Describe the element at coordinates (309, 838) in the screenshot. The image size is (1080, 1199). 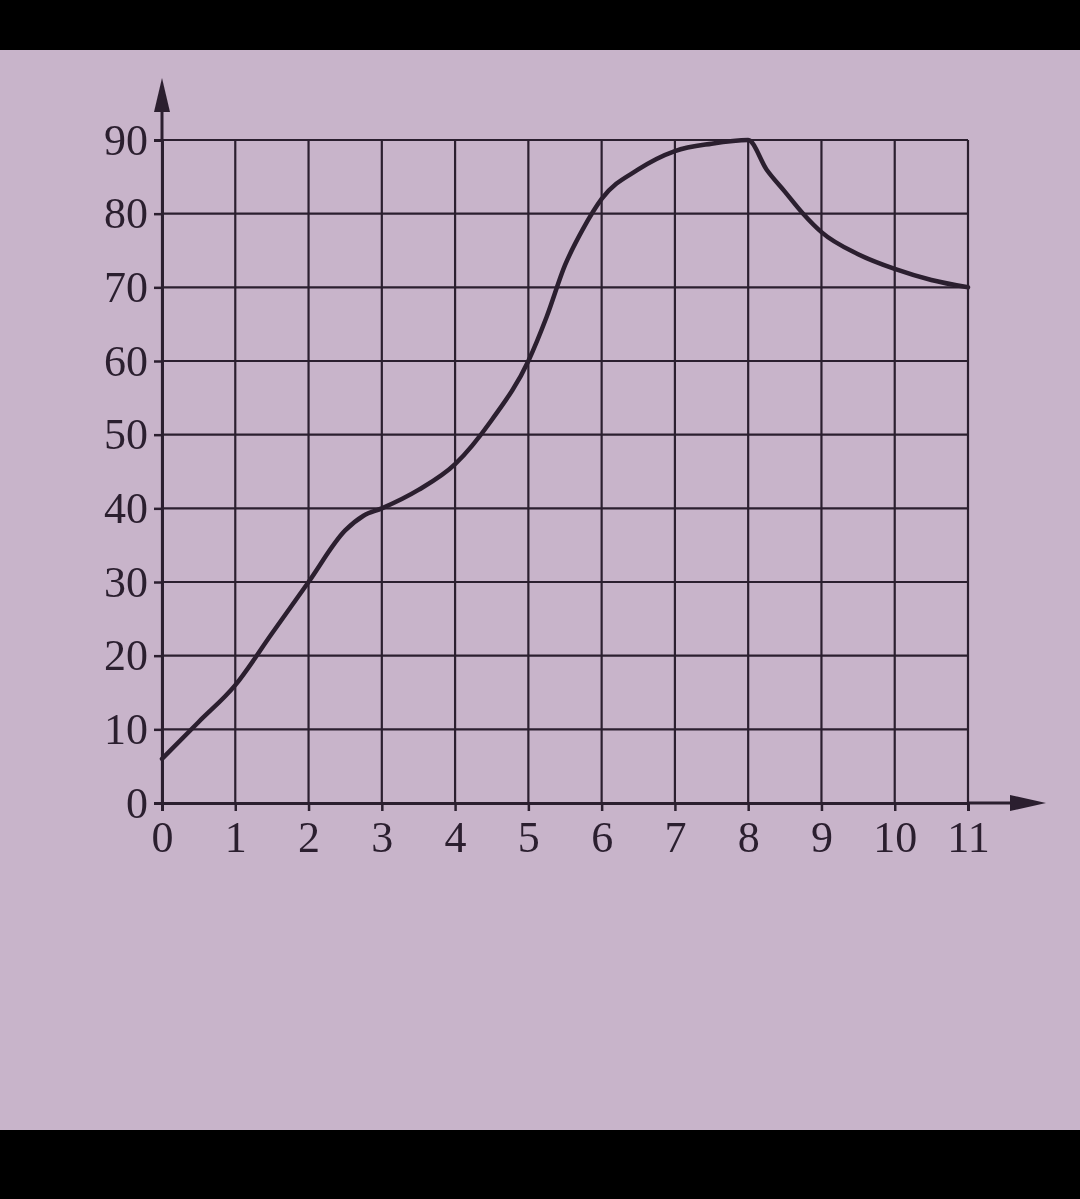
I see `x-tick-label: 2` at that location.